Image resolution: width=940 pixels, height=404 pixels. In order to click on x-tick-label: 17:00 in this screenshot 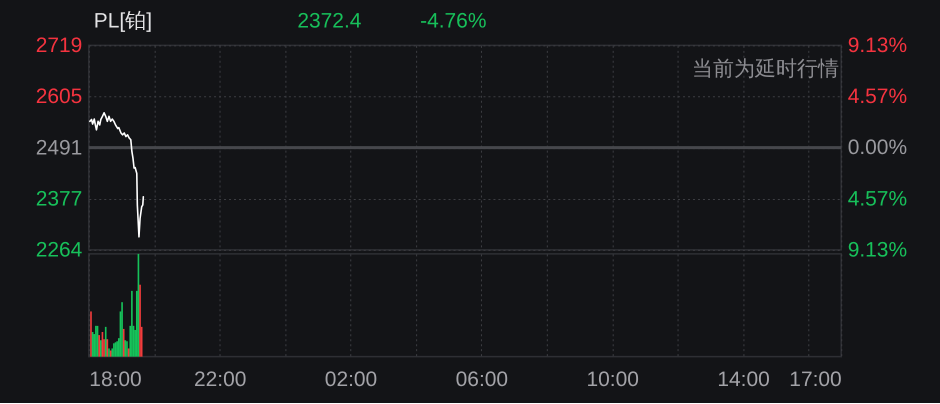, I will do `click(815, 380)`.